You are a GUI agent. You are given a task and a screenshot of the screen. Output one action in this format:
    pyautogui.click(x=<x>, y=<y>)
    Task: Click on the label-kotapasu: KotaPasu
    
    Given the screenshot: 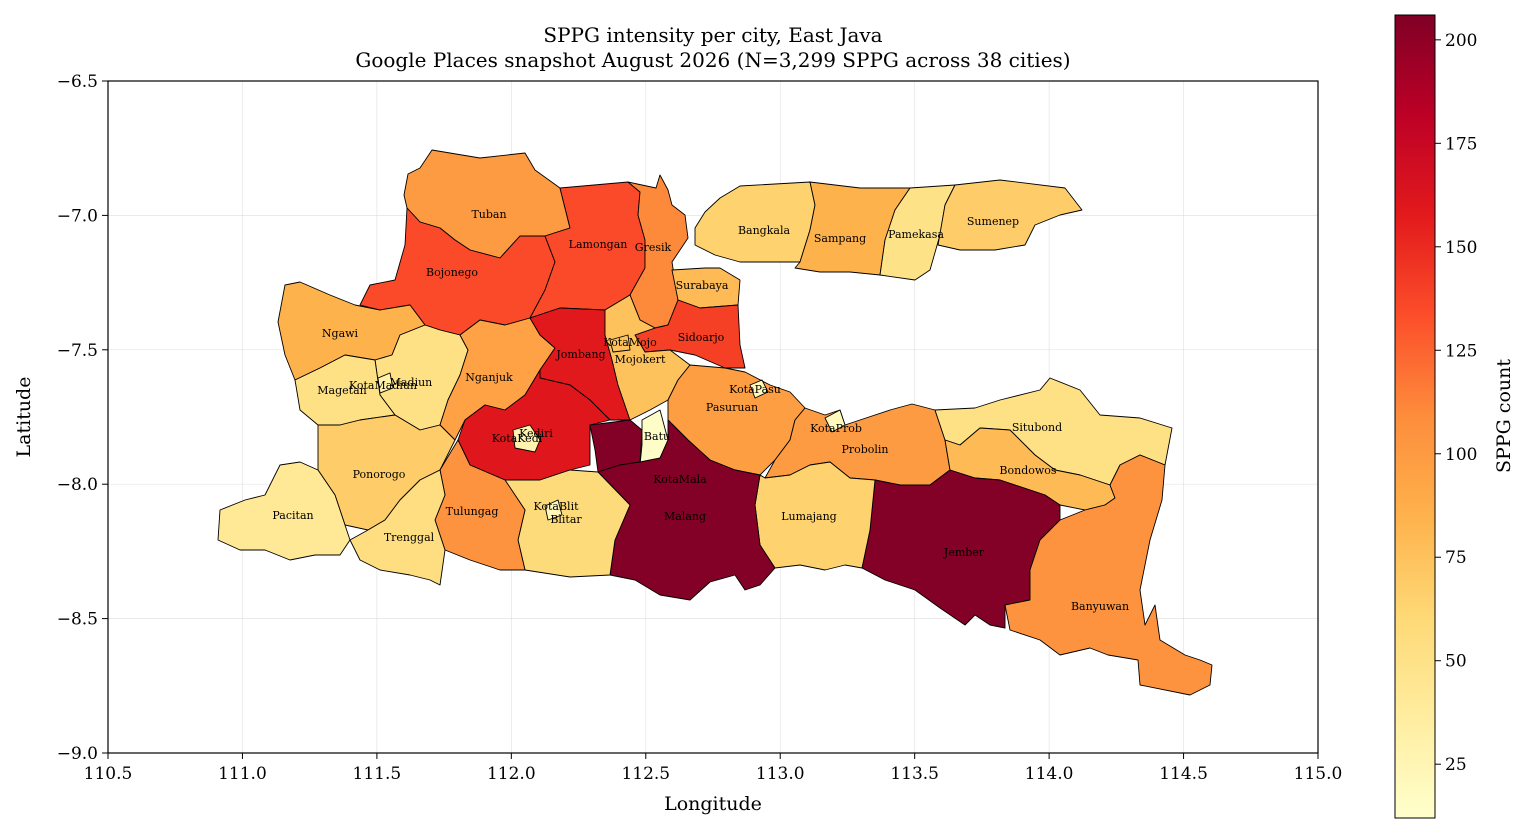 What is the action you would take?
    pyautogui.click(x=755, y=389)
    